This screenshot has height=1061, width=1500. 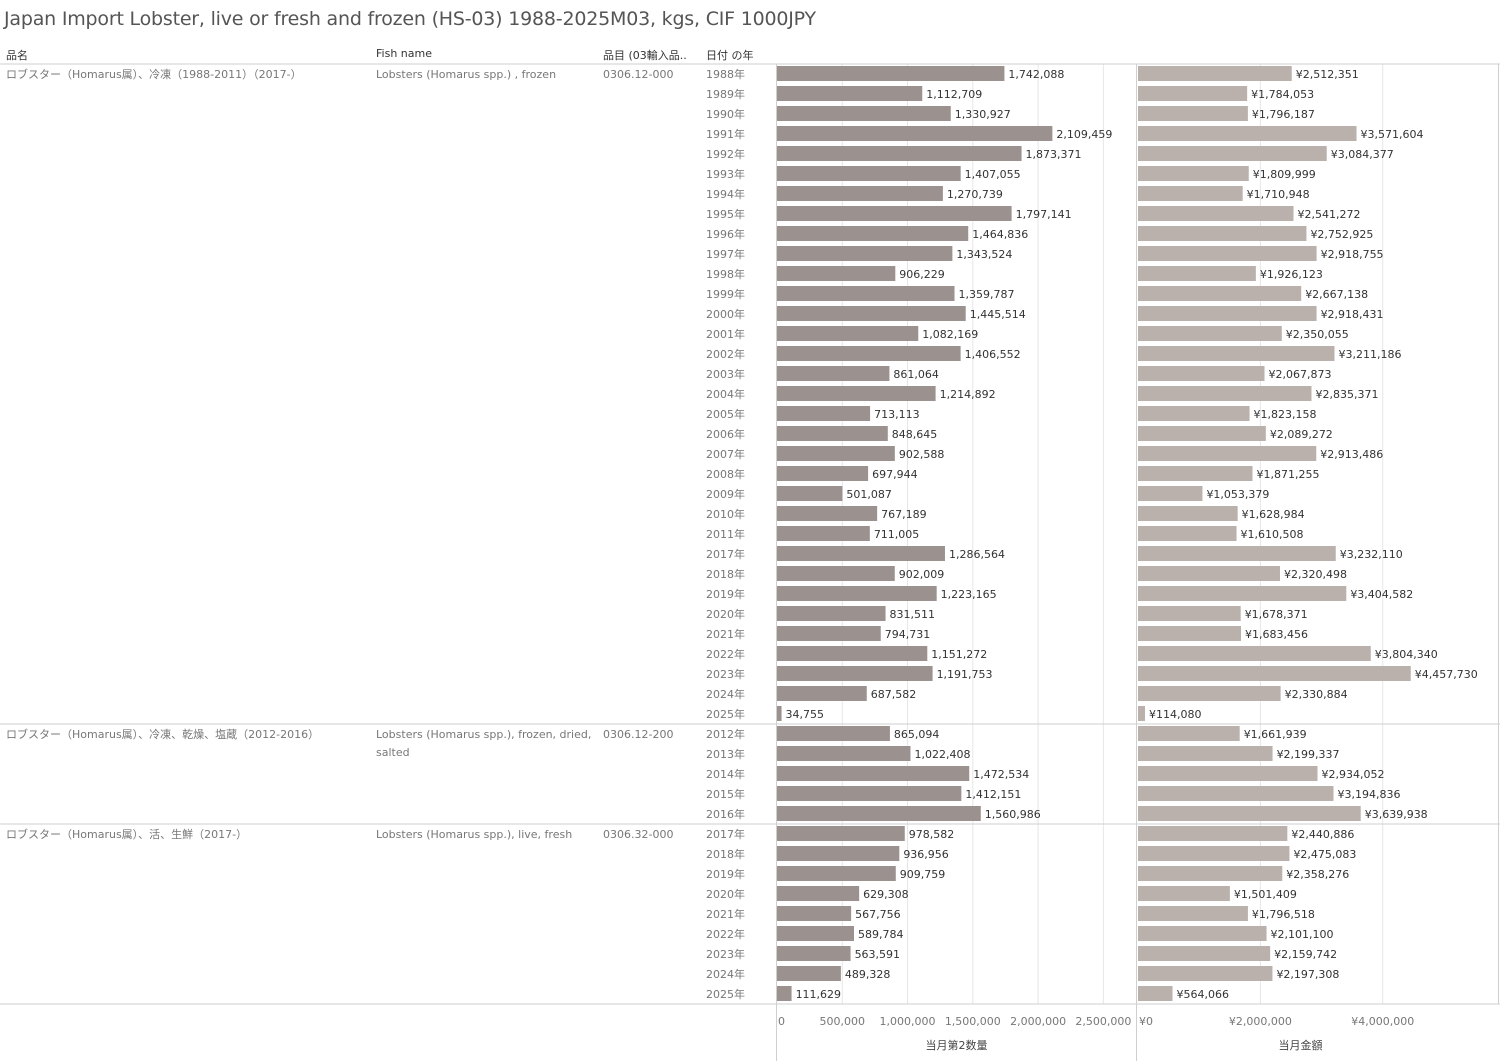 What do you see at coordinates (1103, 1021) in the screenshot?
I see `quantity-tick-label: 2,500,000` at bounding box center [1103, 1021].